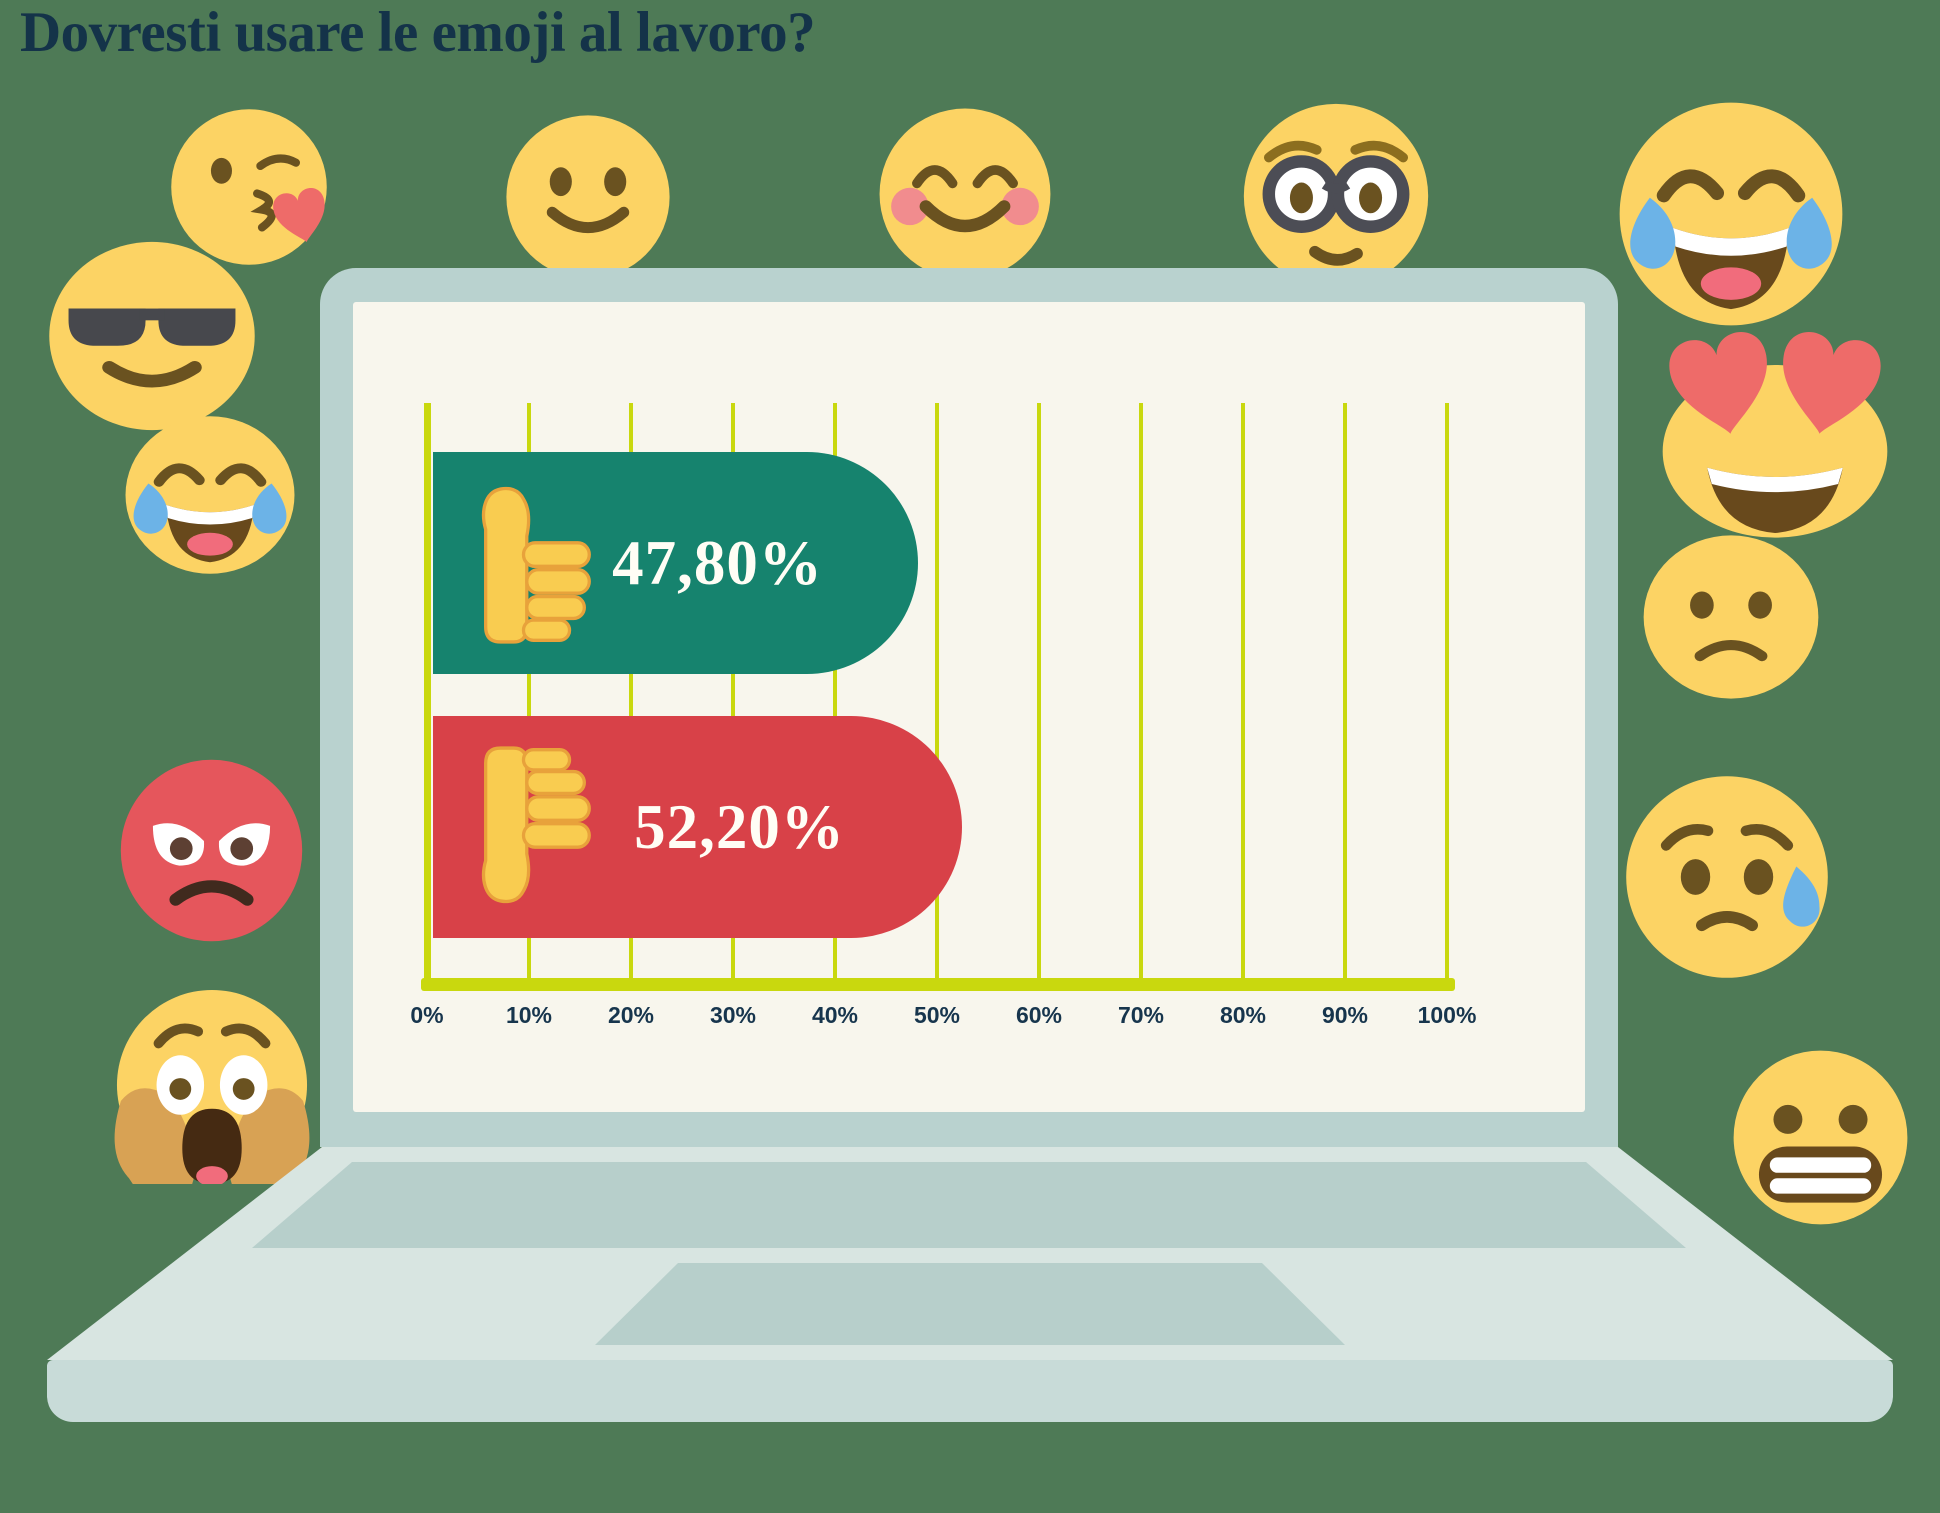 The image size is (1940, 1513). What do you see at coordinates (1727, 877) in the screenshot?
I see `worried-face-with-sweat-emoji` at bounding box center [1727, 877].